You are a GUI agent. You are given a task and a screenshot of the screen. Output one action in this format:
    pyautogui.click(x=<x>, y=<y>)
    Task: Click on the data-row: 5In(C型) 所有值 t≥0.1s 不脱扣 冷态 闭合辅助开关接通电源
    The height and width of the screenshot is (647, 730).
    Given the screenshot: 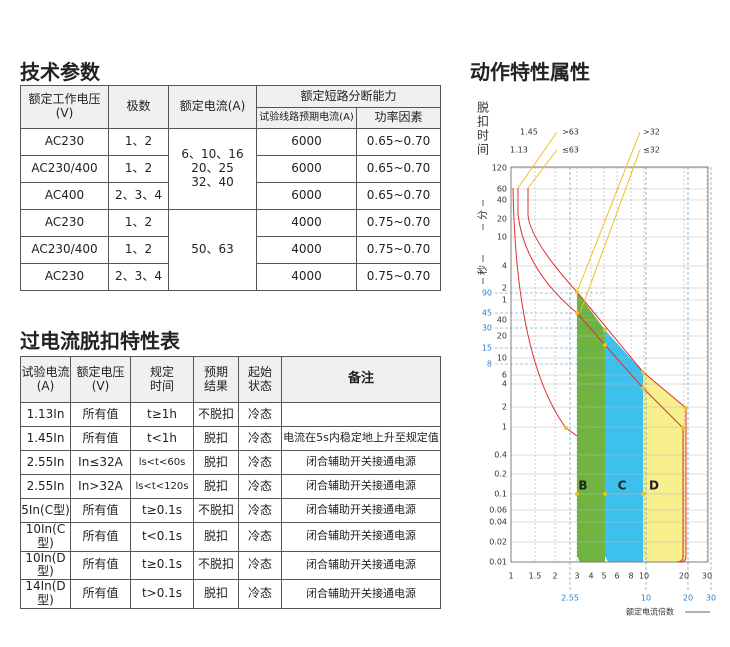 What is the action you would take?
    pyautogui.click(x=230, y=510)
    